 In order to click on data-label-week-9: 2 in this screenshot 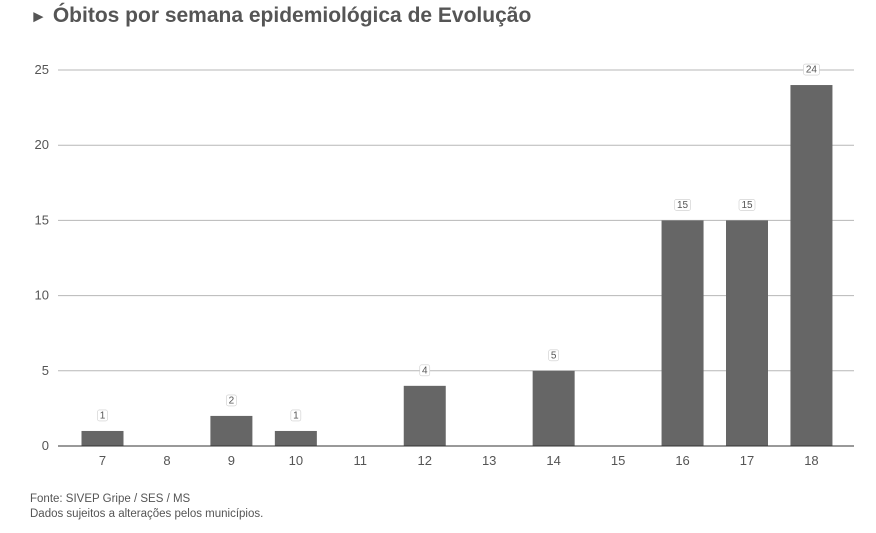, I will do `click(231, 400)`.